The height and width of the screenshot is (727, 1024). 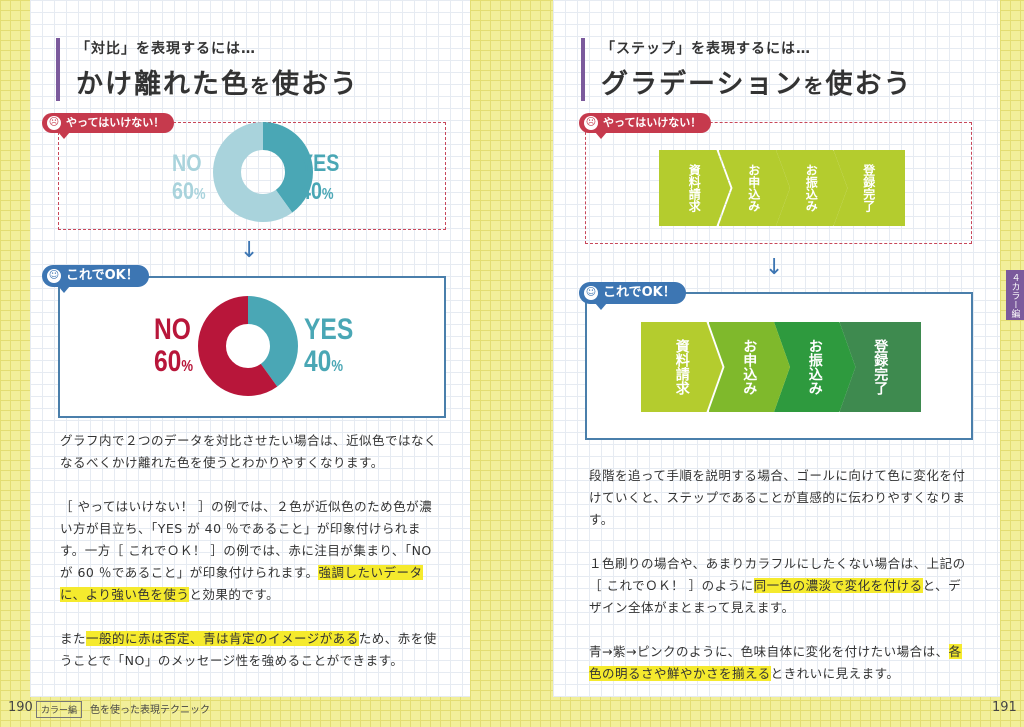 I want to click on chapter-side-tab: ４カラー編, so click(x=1015, y=295).